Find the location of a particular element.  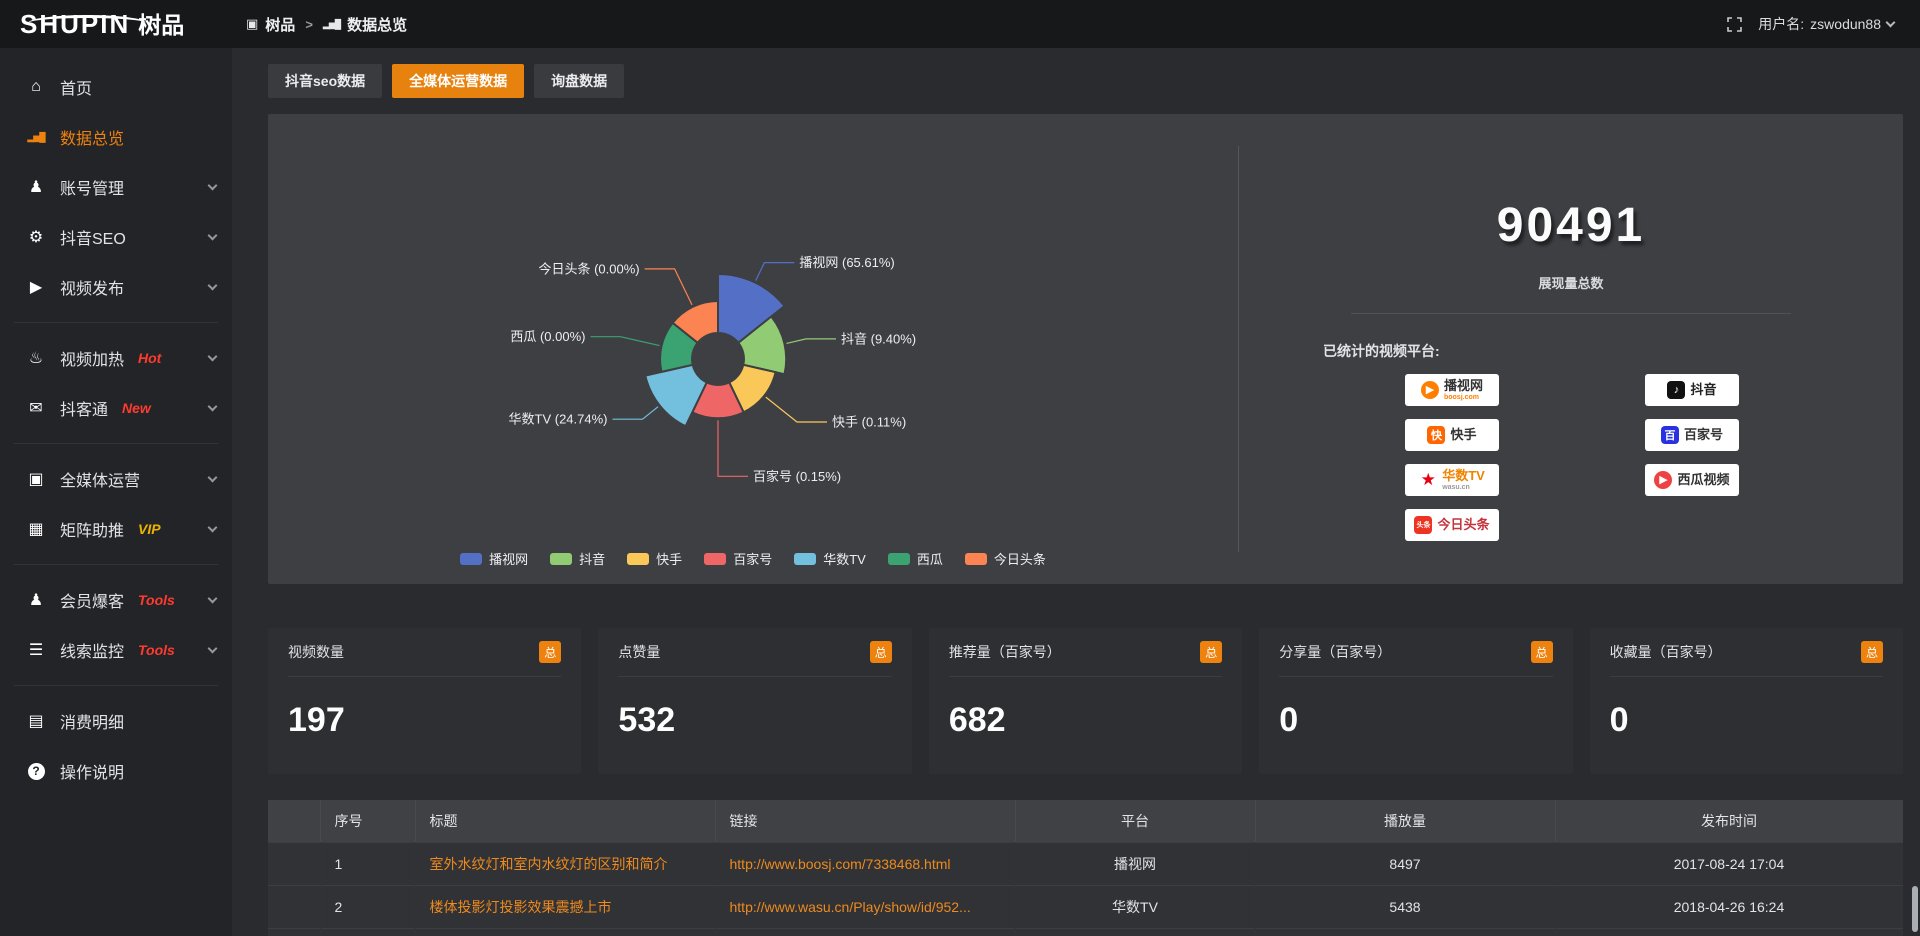

legend-item-3: 百家号 is located at coordinates (738, 558).